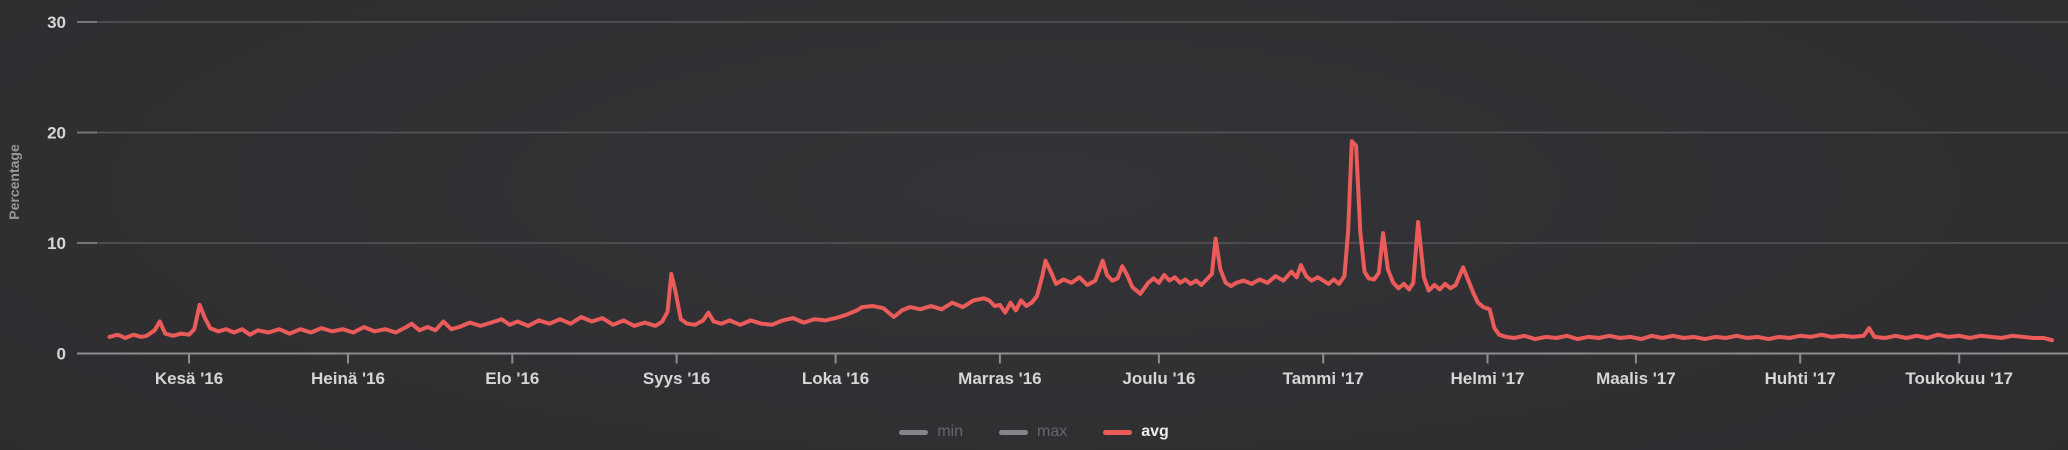 This screenshot has height=450, width=2068. I want to click on legend-label-avg: avg, so click(1155, 431).